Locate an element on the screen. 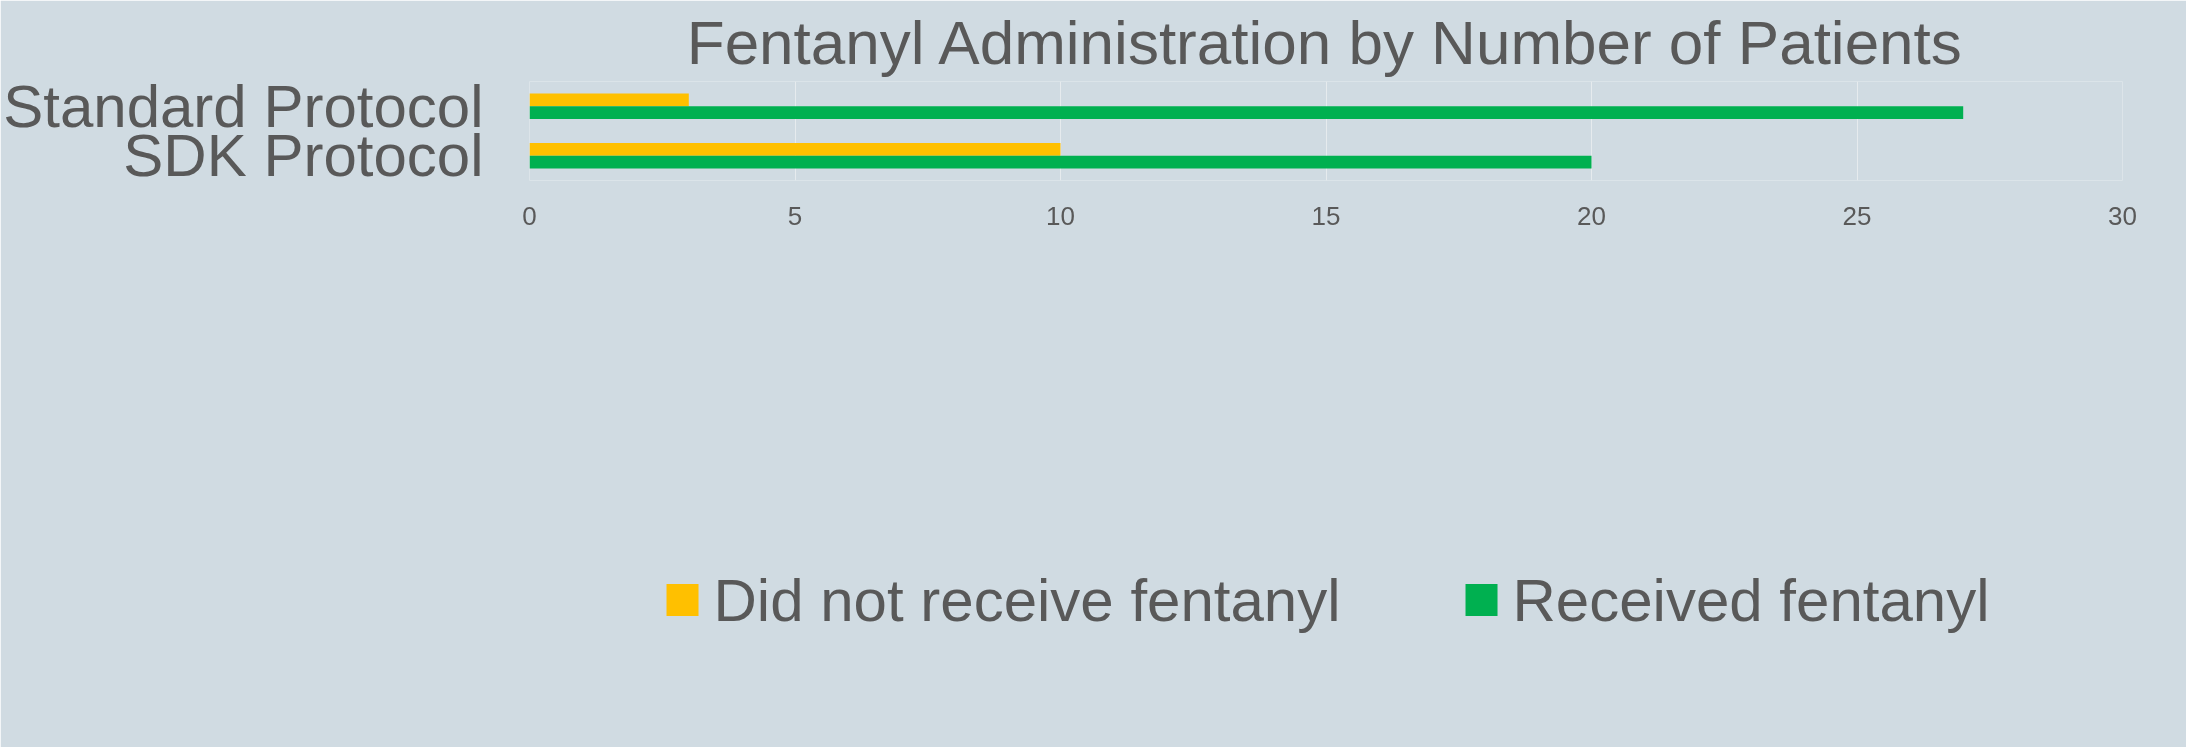 This screenshot has height=747, width=2186. x-tick-label: 30 is located at coordinates (2122, 215).